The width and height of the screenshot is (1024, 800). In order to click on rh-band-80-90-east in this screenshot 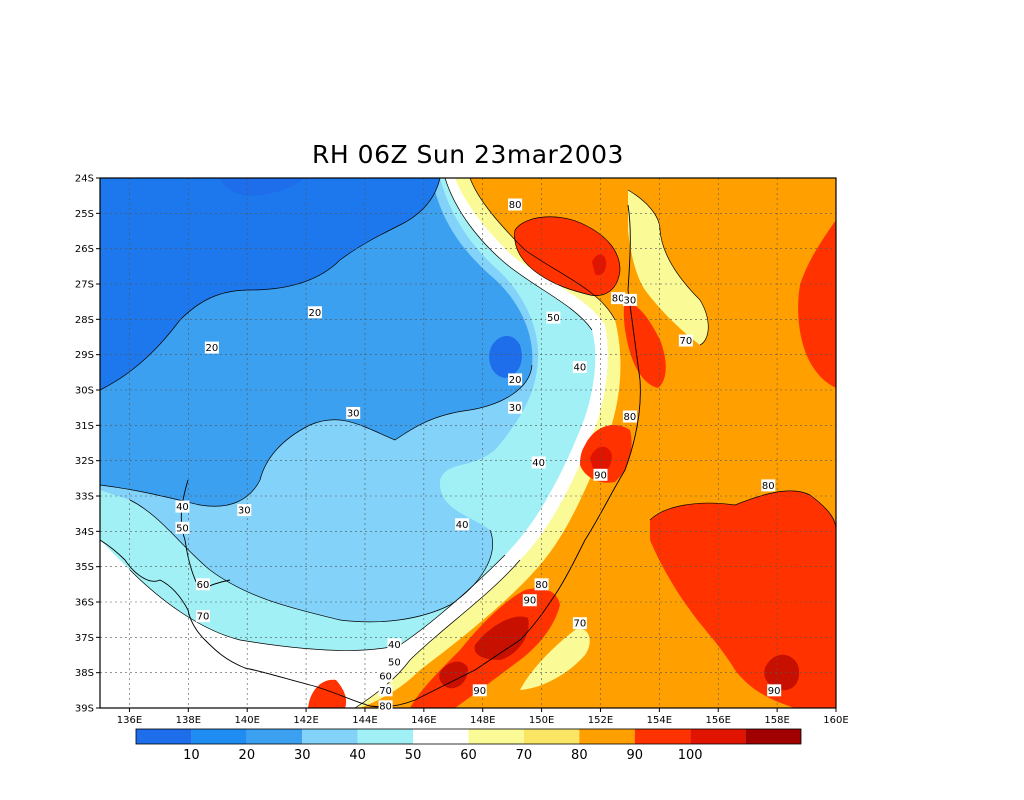, I will do `click(743, 599)`.